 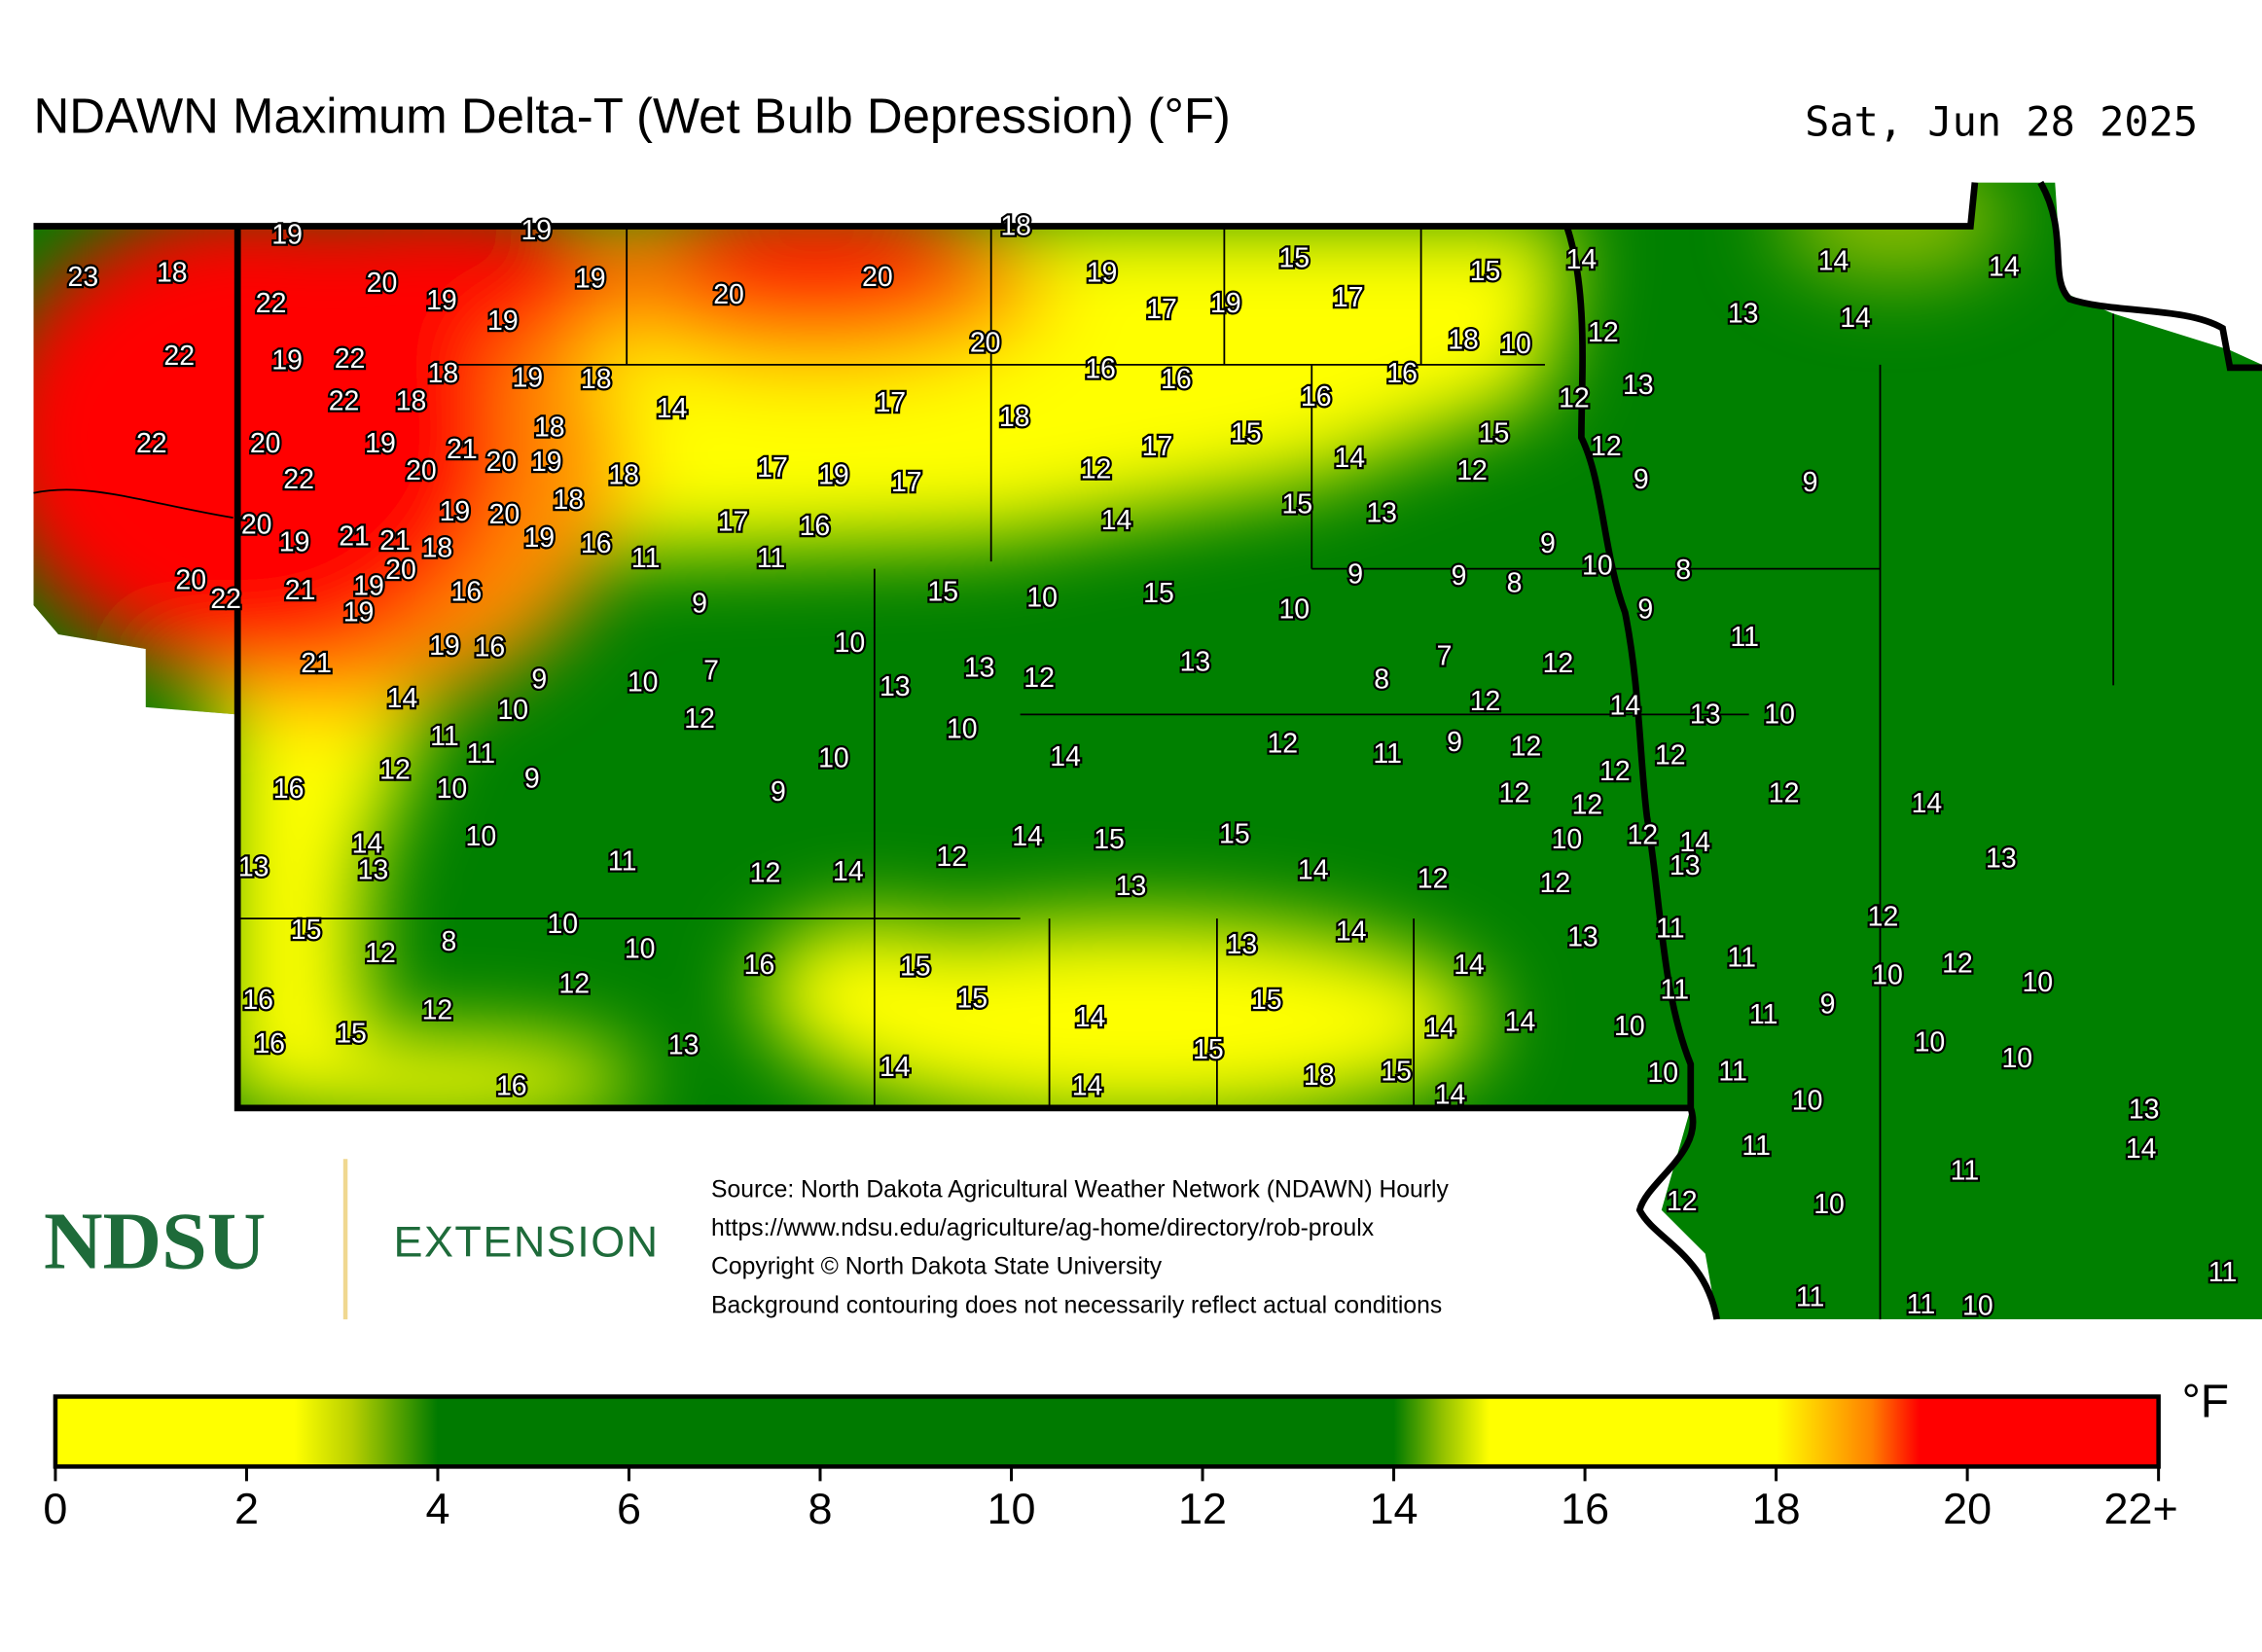 What do you see at coordinates (1163, 1243) in the screenshot?
I see `source-box` at bounding box center [1163, 1243].